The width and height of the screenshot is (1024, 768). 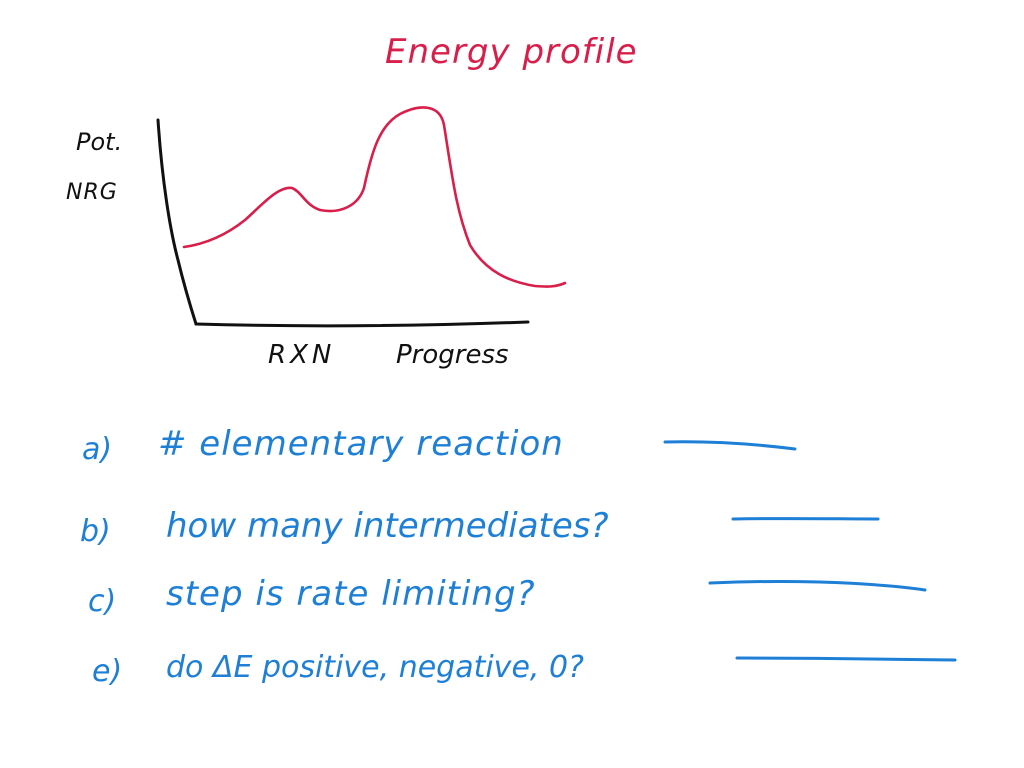 I want to click on answer-blank-c, so click(x=817, y=585).